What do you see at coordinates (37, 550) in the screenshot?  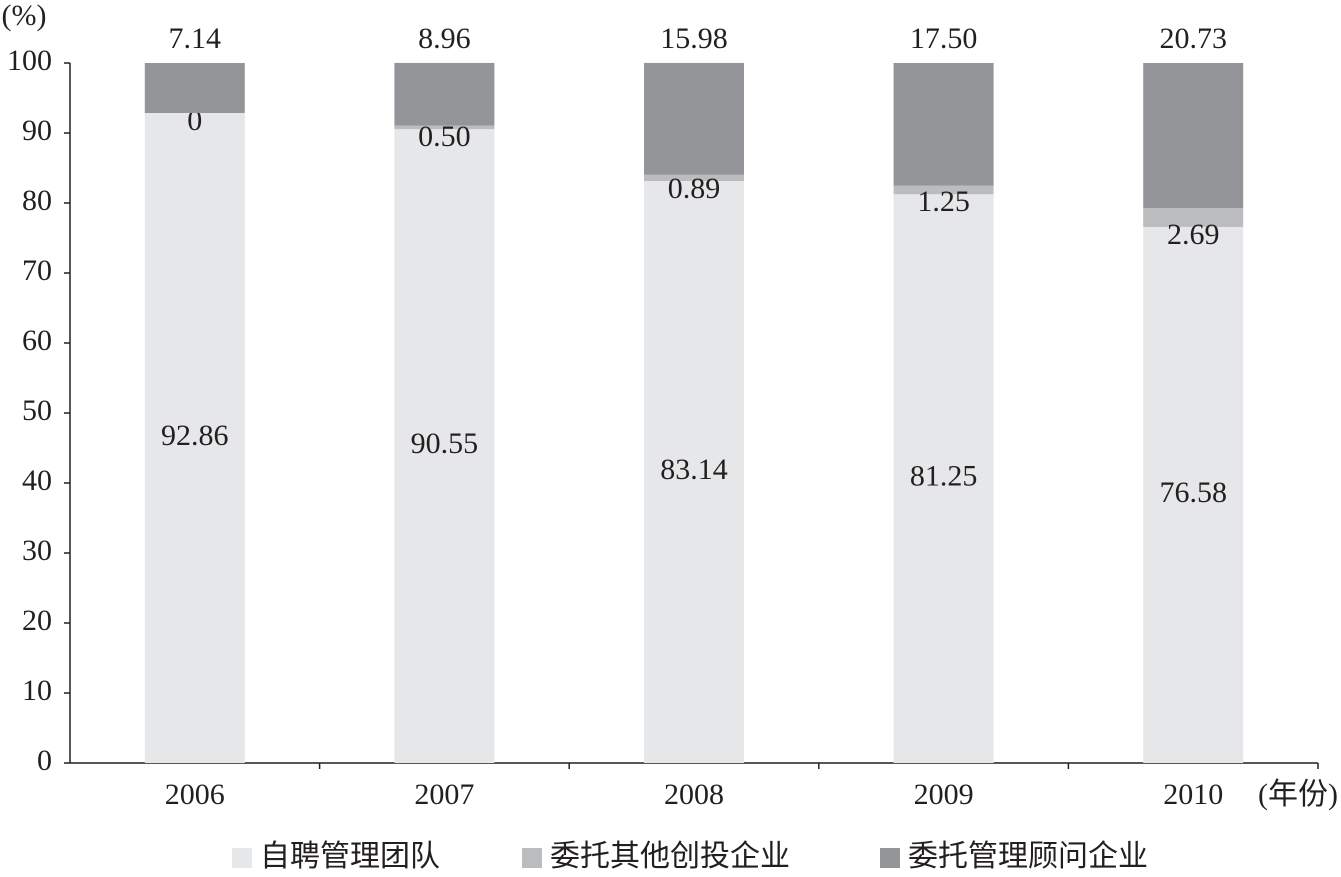 I see `y-tick-label: 30` at bounding box center [37, 550].